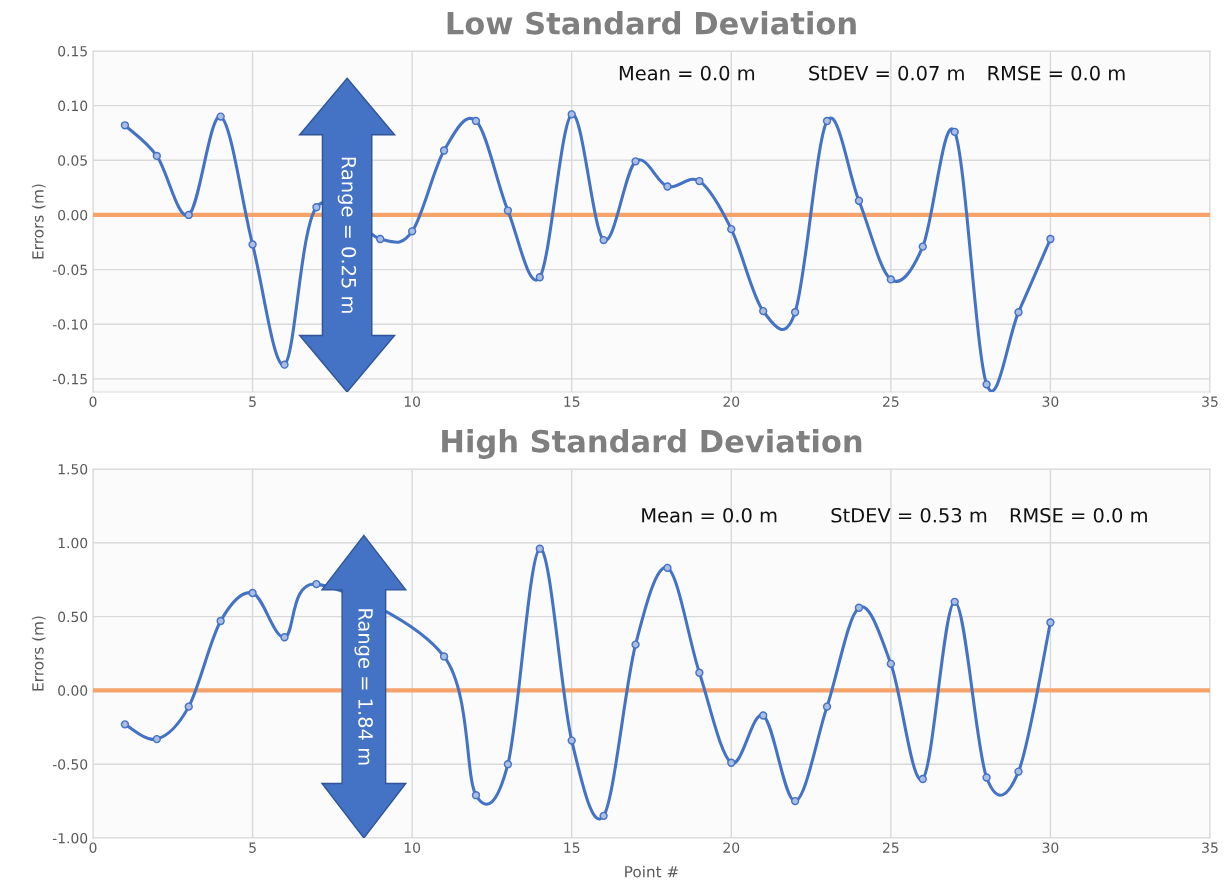 Image resolution: width=1226 pixels, height=883 pixels. Describe the element at coordinates (652, 871) in the screenshot. I see `x-axis-title: Point #` at that location.